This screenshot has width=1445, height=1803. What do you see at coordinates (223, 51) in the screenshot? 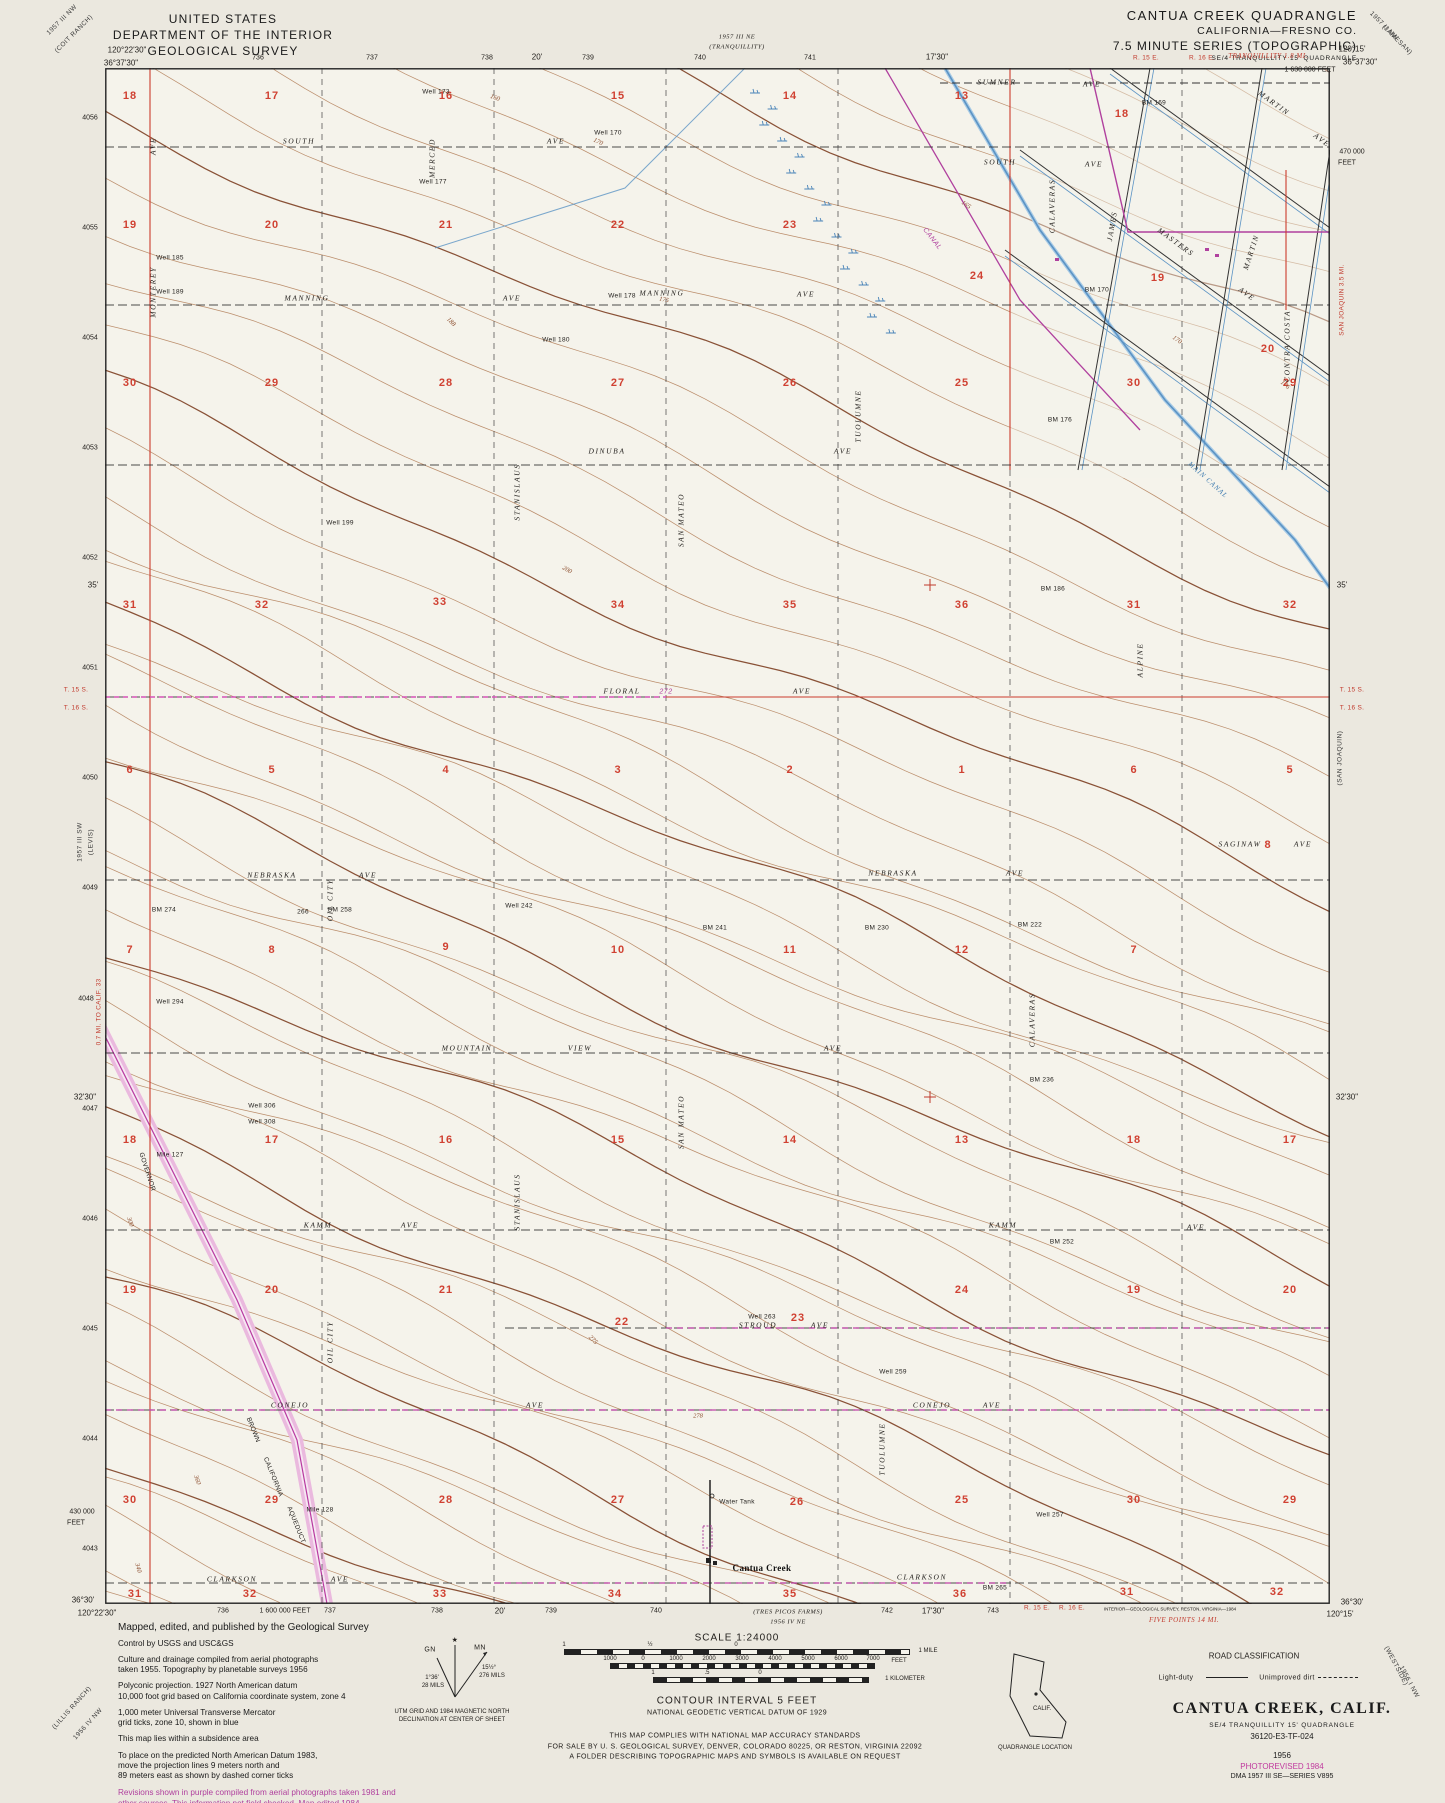
I see `agency-line: GEOLOGICAL SURVEY` at bounding box center [223, 51].